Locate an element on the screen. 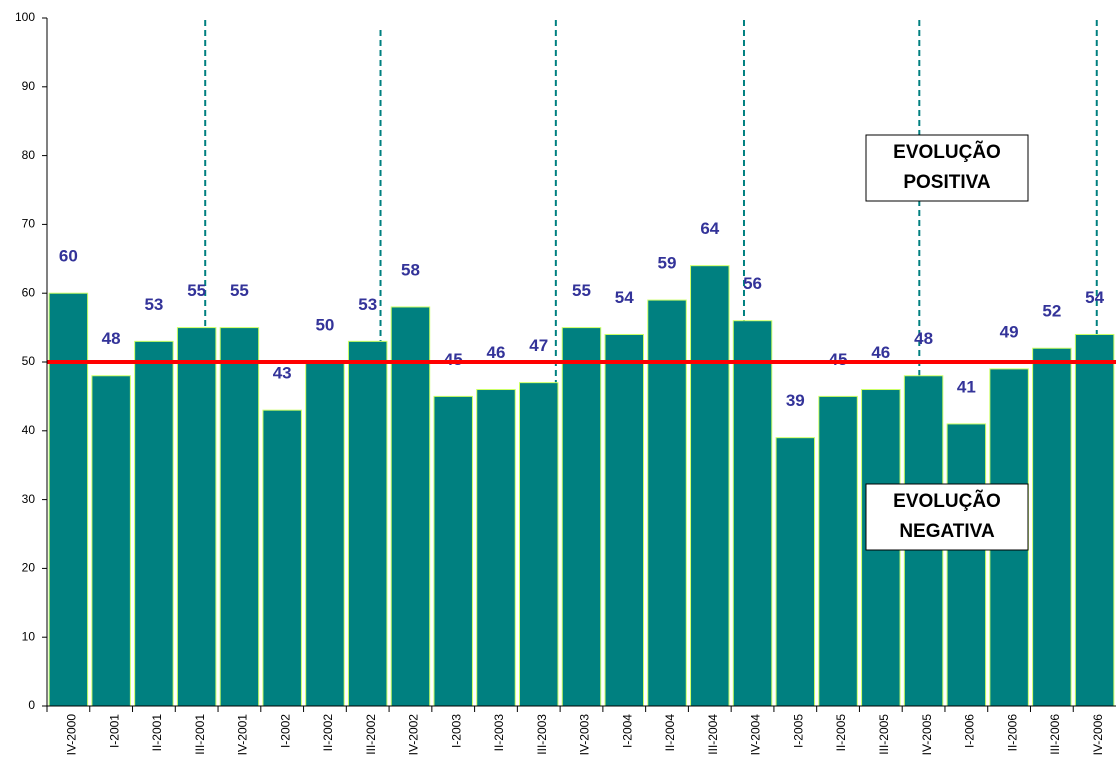 This screenshot has width=1116, height=776. y-tick-label: 60 is located at coordinates (29, 292).